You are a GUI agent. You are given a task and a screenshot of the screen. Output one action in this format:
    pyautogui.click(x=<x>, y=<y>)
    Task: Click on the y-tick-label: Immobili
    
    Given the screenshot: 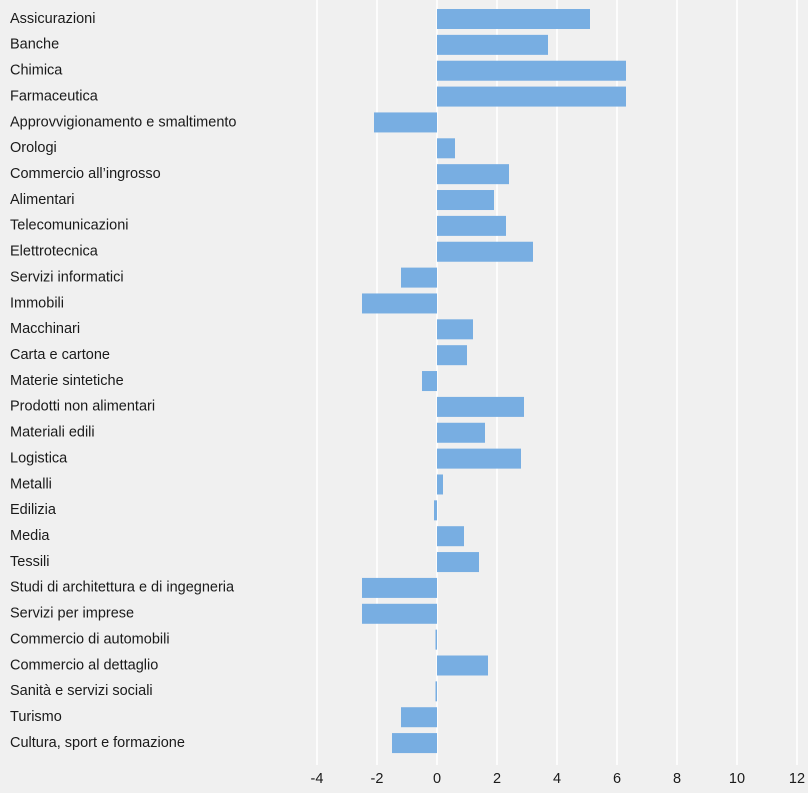 What is the action you would take?
    pyautogui.click(x=37, y=303)
    